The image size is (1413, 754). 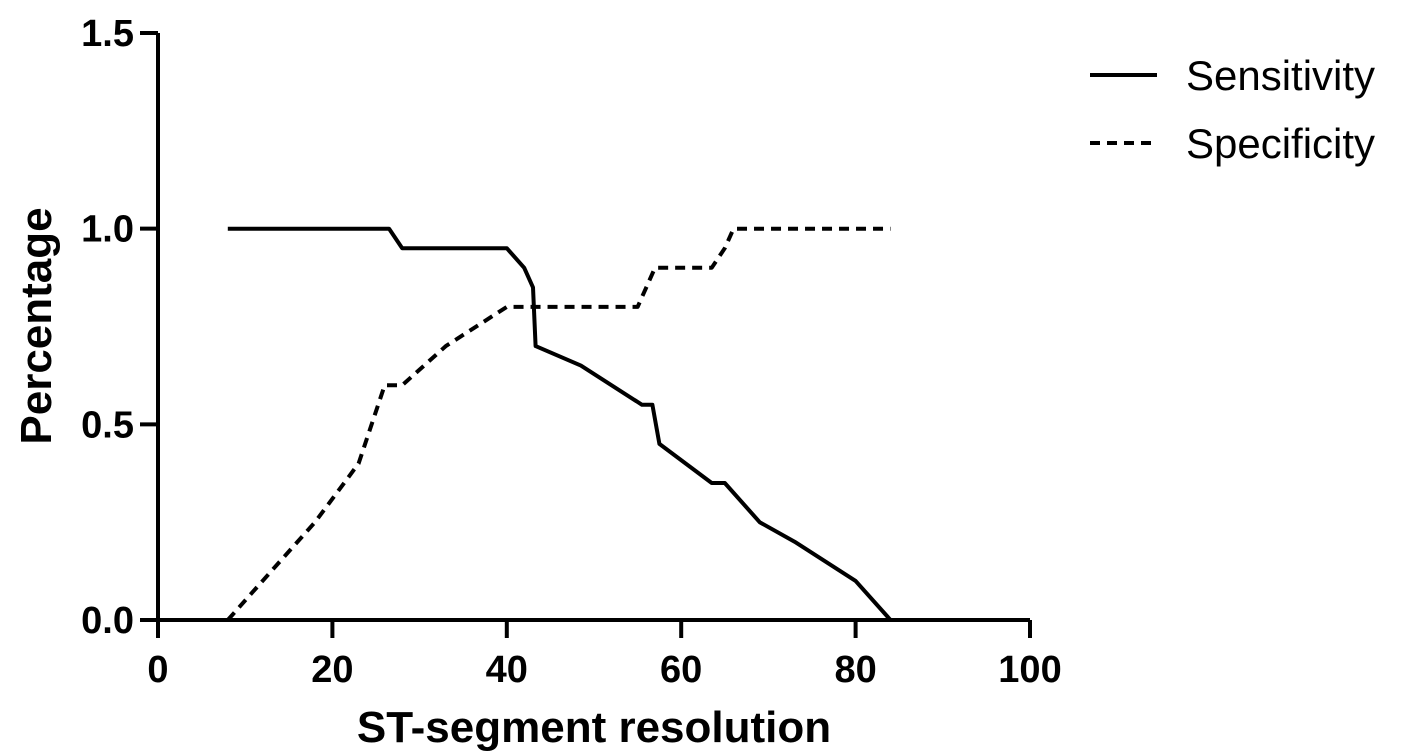 I want to click on x-tick-label-60: 60, so click(x=681, y=670).